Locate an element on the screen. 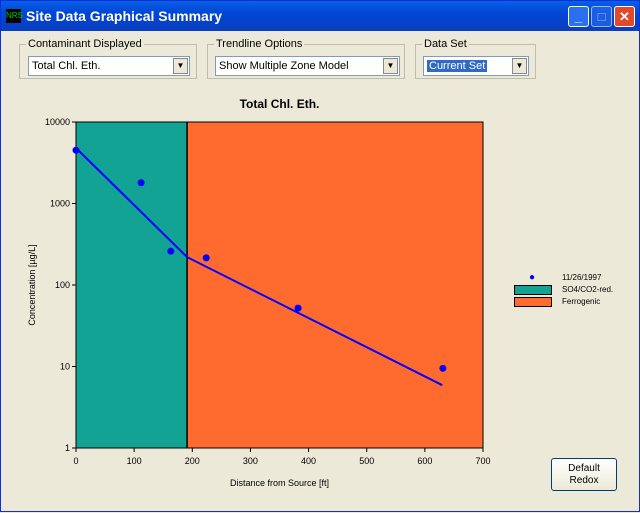  legend-label: Ferrogenic is located at coordinates (581, 301).